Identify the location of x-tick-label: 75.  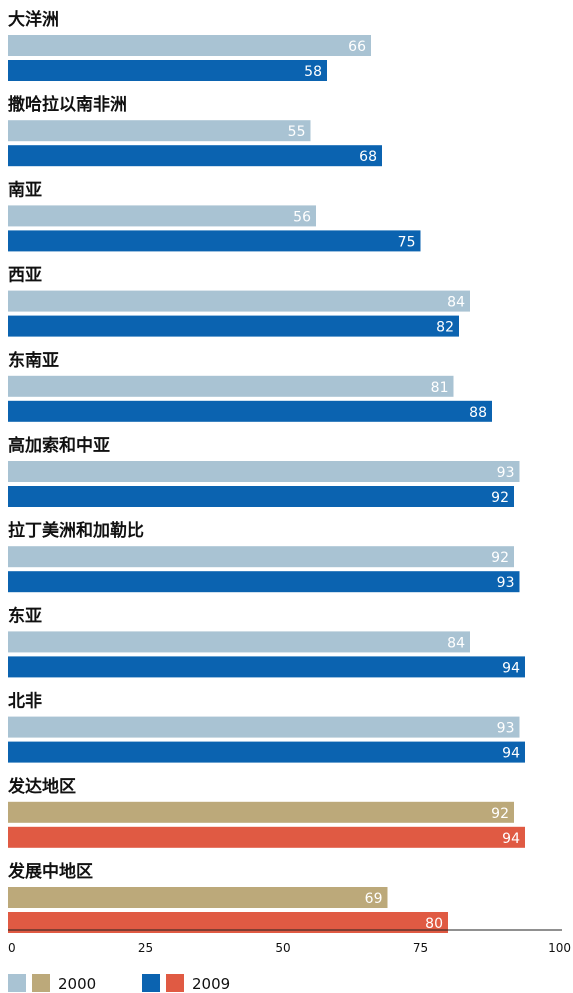
(420, 948).